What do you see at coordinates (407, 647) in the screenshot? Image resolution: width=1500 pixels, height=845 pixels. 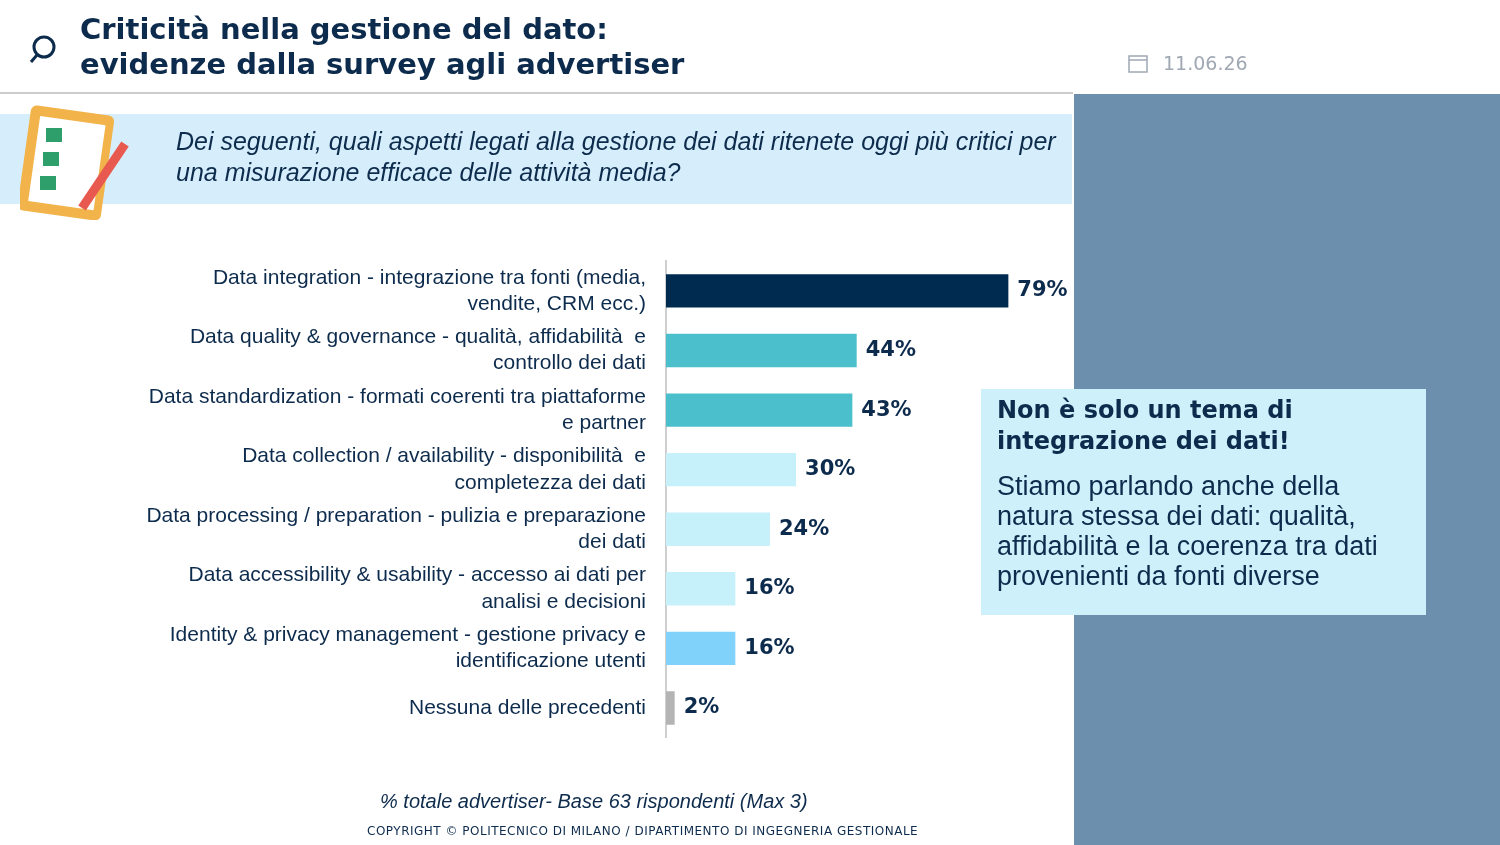 I see `y-tick-label: Identity & privacy management - gestione privacy e identificazione utenti` at bounding box center [407, 647].